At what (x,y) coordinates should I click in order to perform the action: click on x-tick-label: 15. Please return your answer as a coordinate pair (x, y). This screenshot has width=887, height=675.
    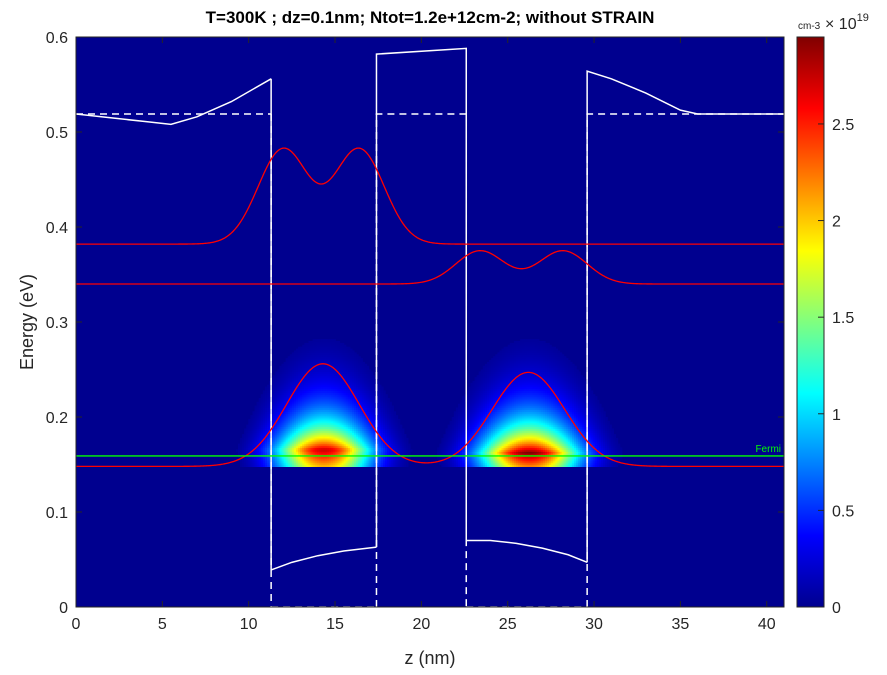
    Looking at the image, I should click on (335, 624).